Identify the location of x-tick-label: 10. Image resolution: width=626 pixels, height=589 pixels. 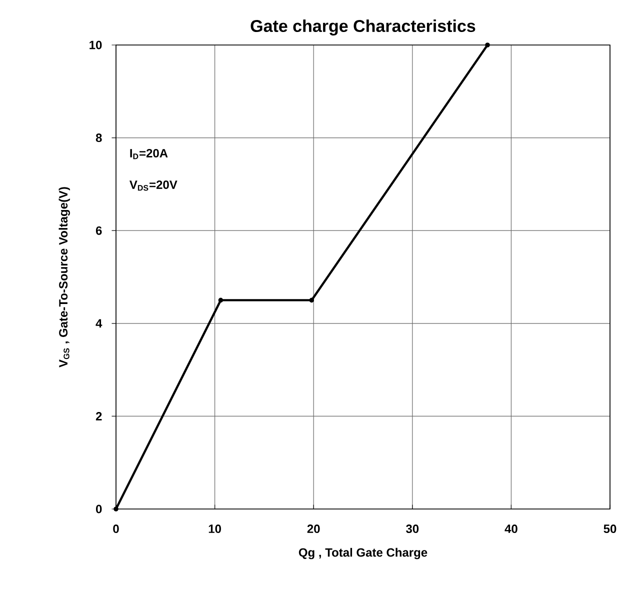
(214, 529).